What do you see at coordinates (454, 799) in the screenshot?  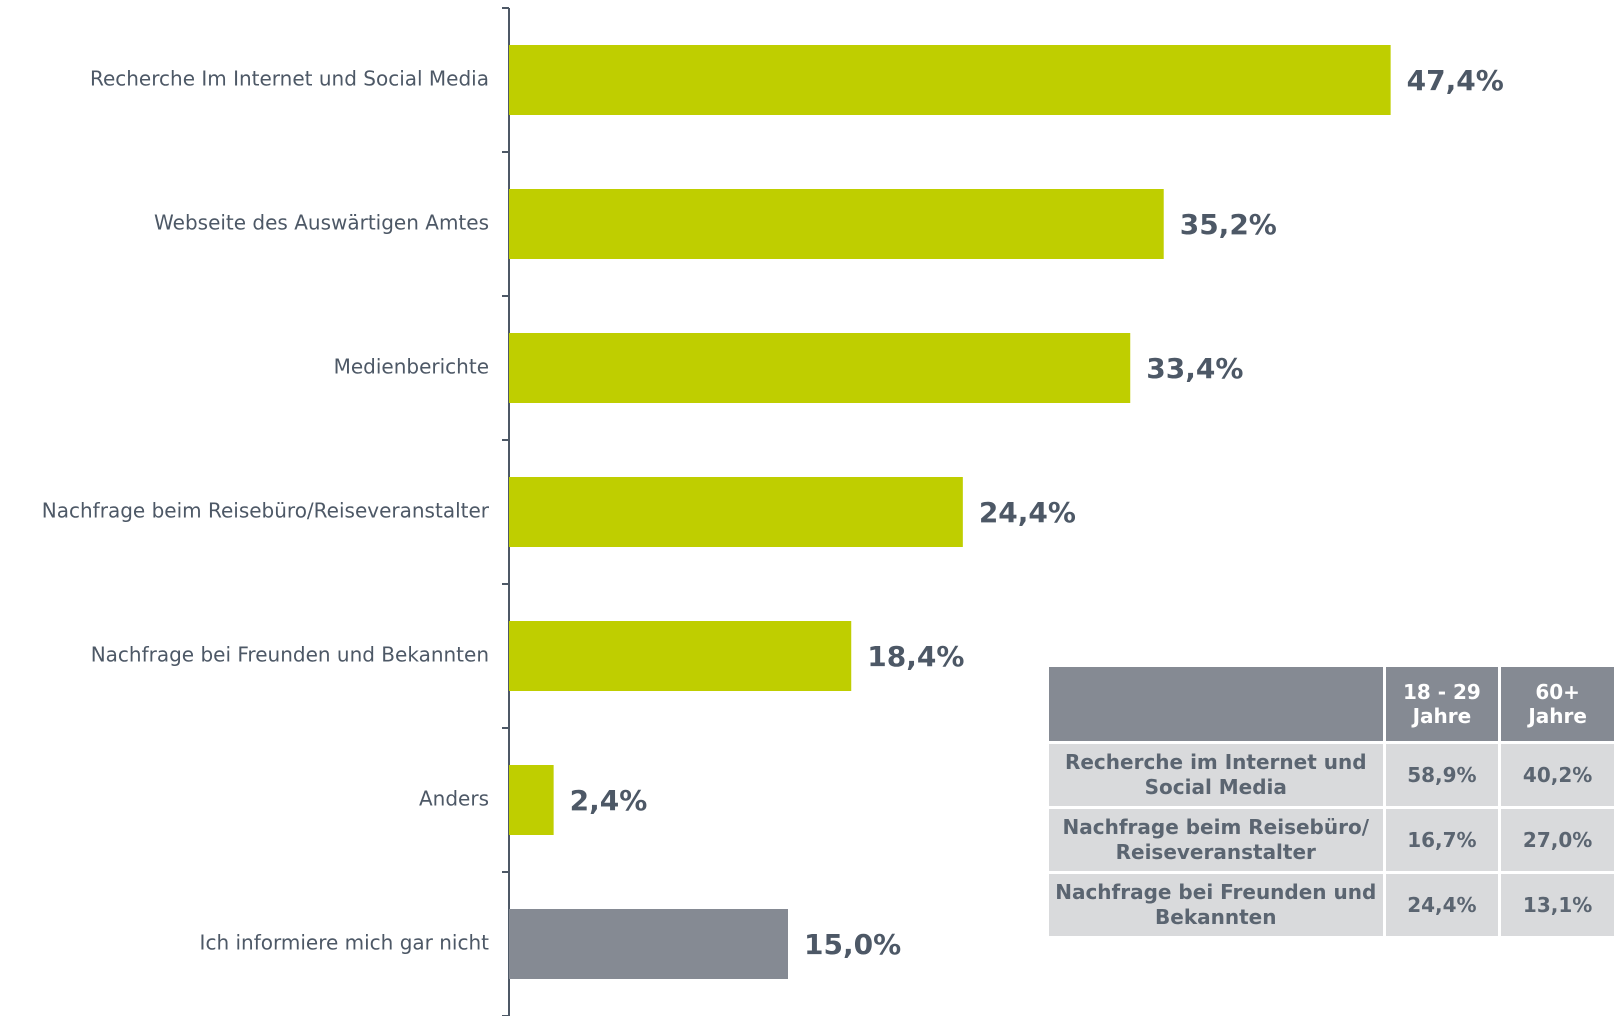 I see `category-label: Anders` at bounding box center [454, 799].